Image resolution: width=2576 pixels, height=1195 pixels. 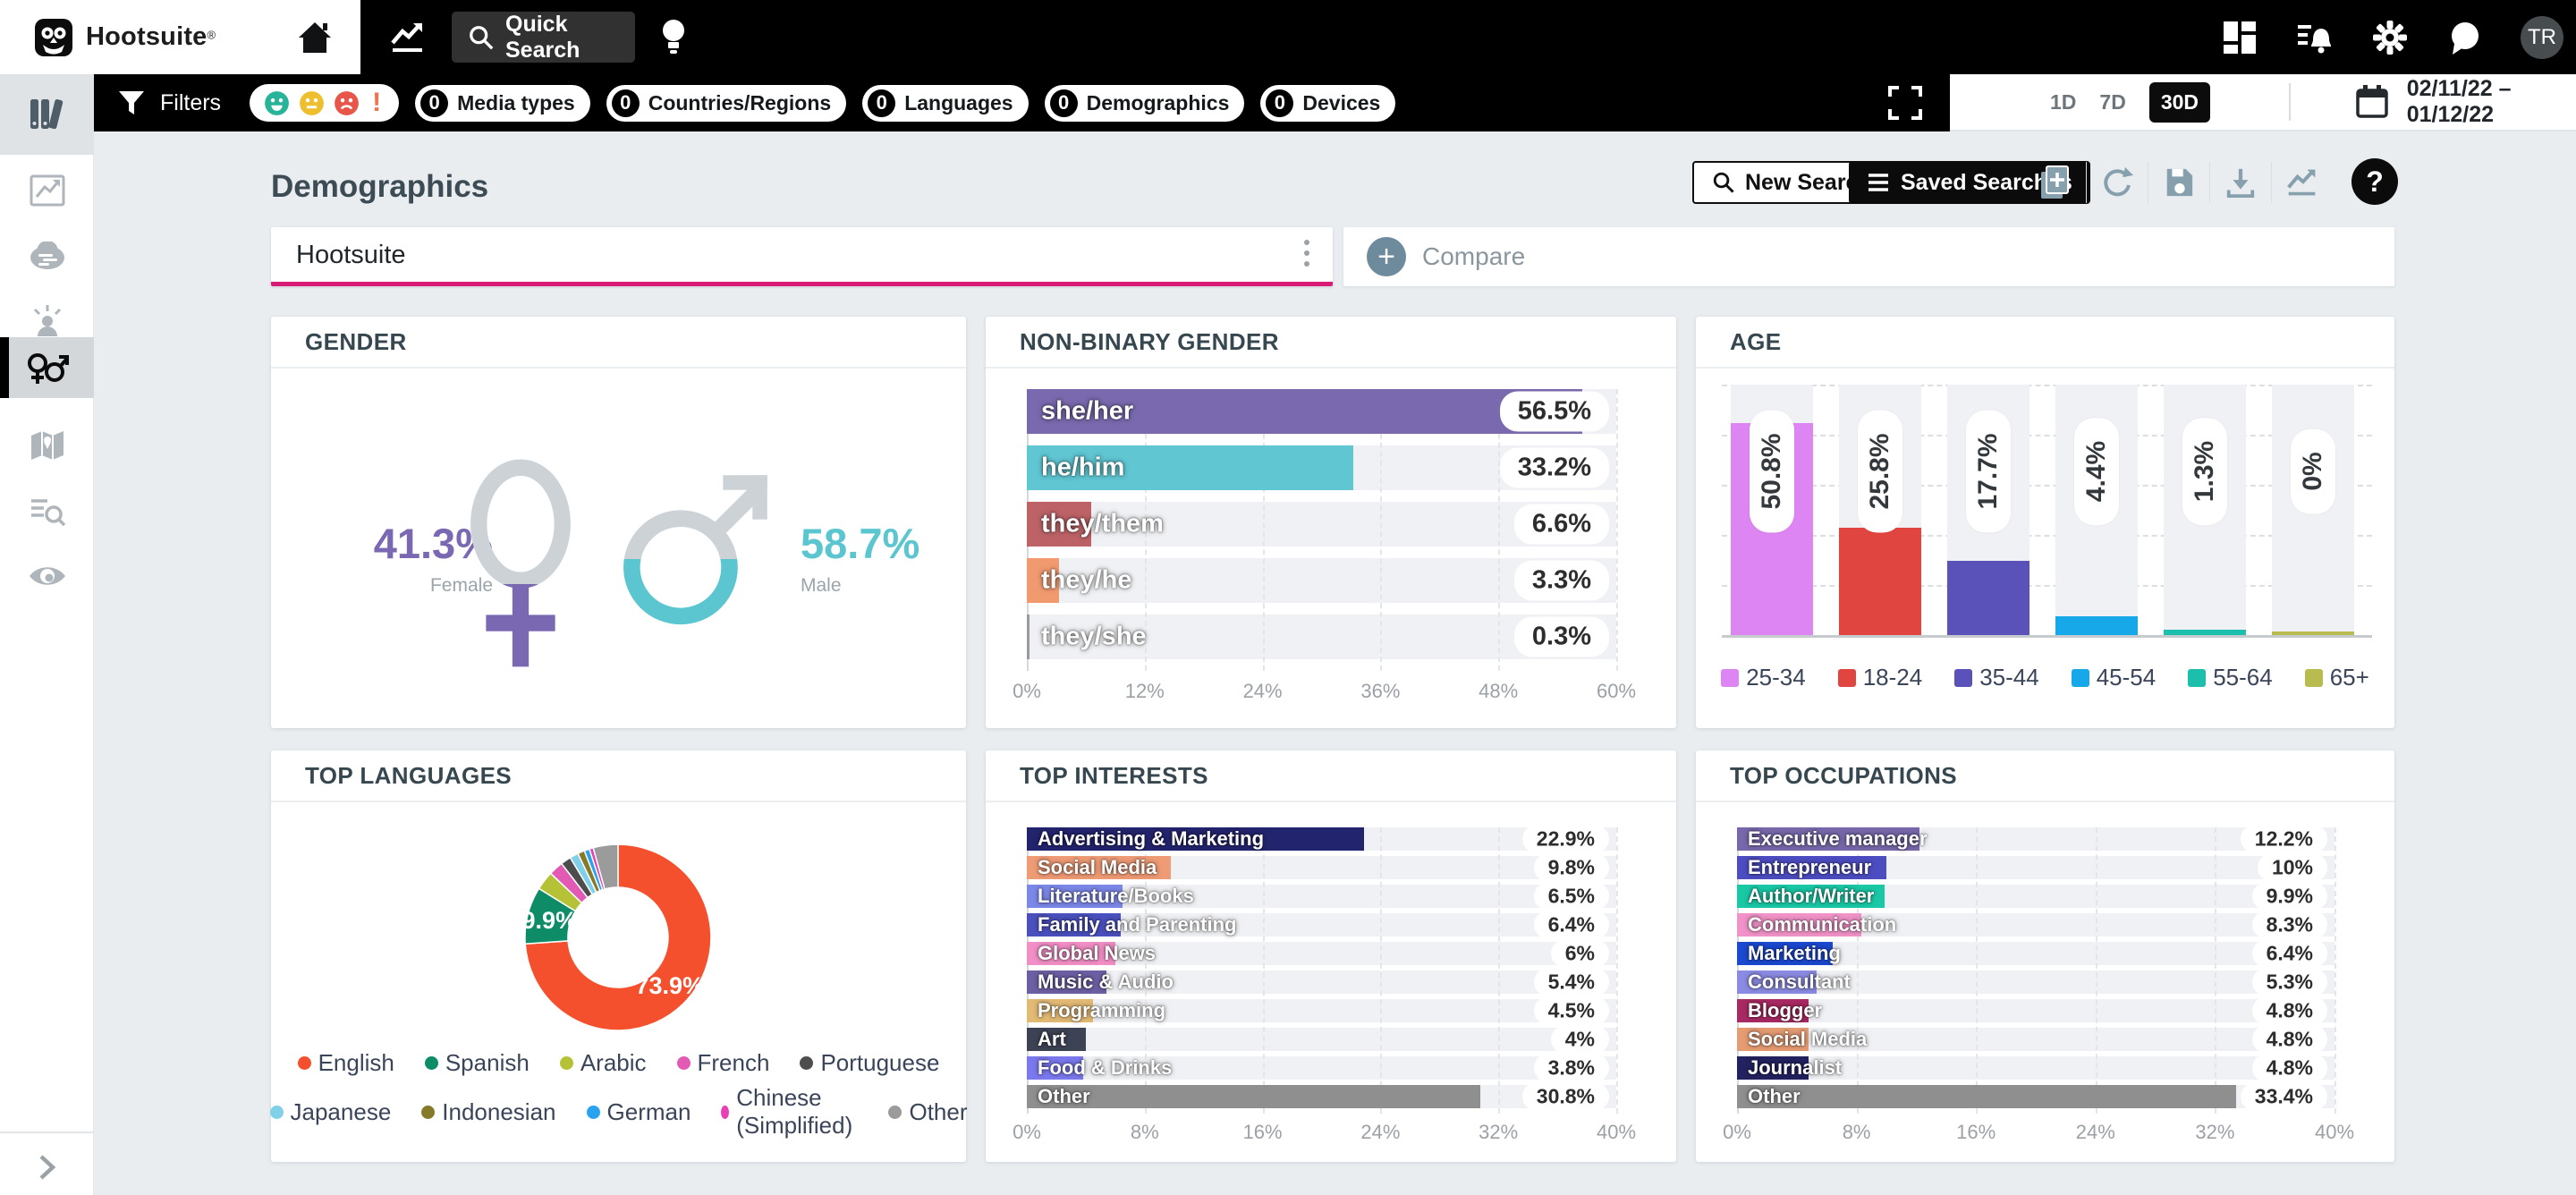 I want to click on legend-item-japanese: Japanese, so click(x=330, y=1112).